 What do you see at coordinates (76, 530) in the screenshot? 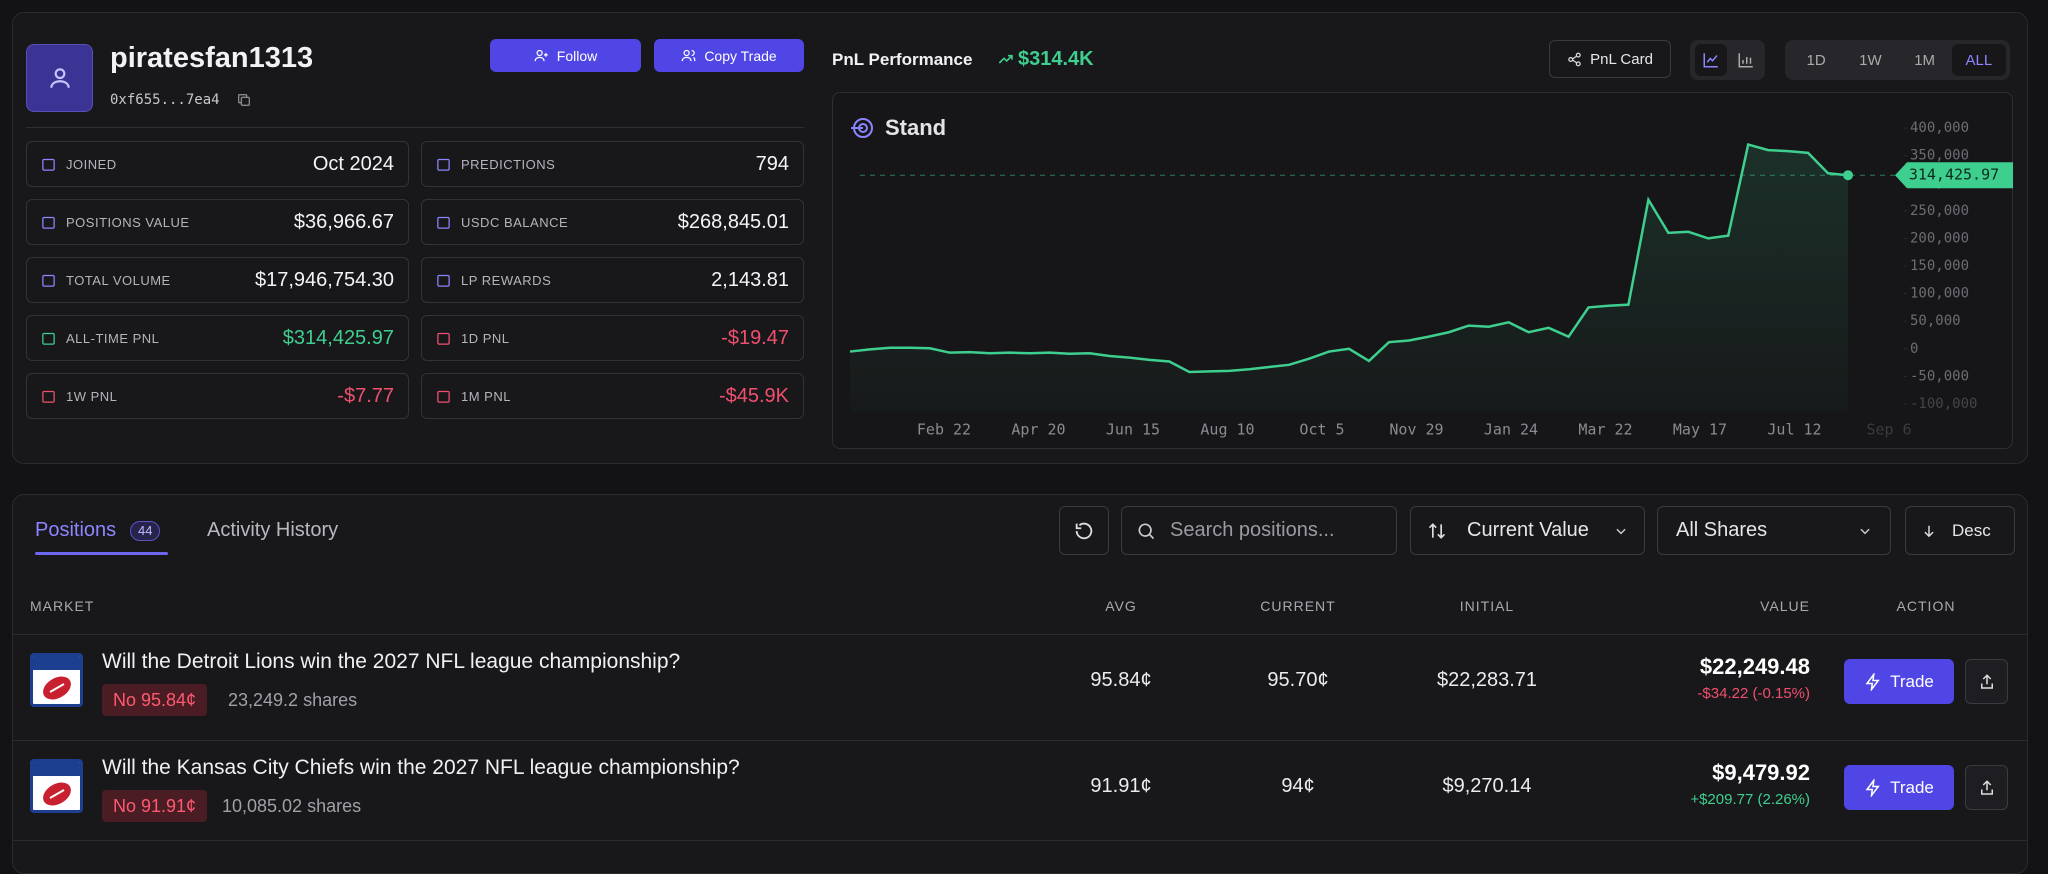
I see `tab-positions: Positions` at bounding box center [76, 530].